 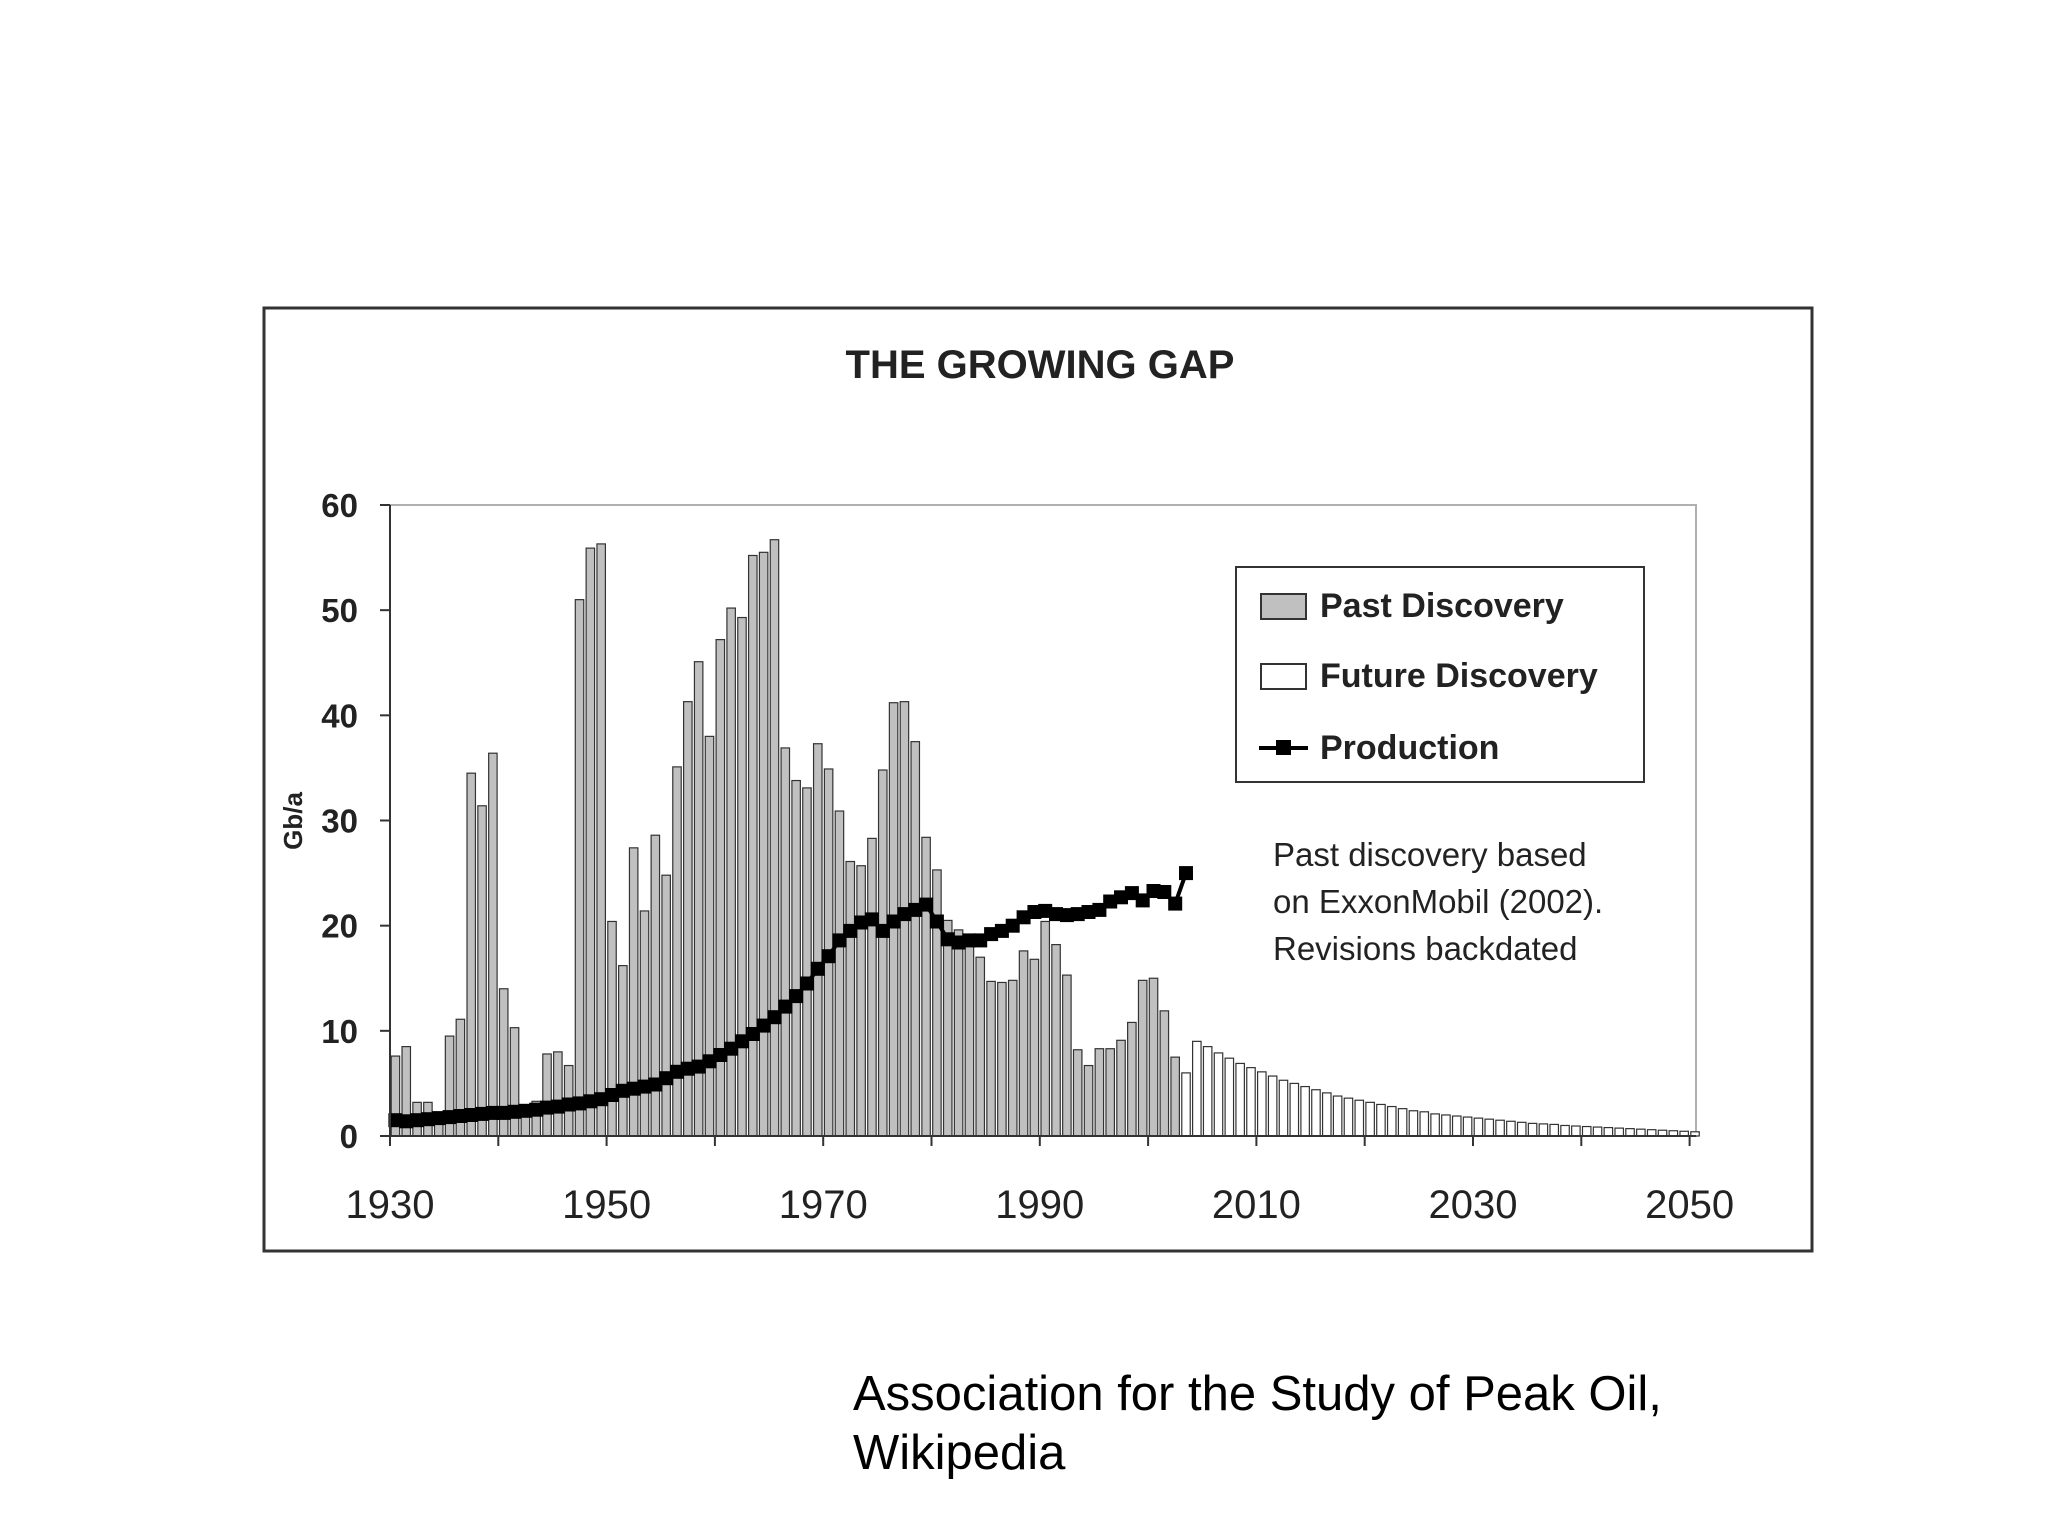 What do you see at coordinates (1034, 1047) in the screenshot?
I see `past-discovery-bar-1989` at bounding box center [1034, 1047].